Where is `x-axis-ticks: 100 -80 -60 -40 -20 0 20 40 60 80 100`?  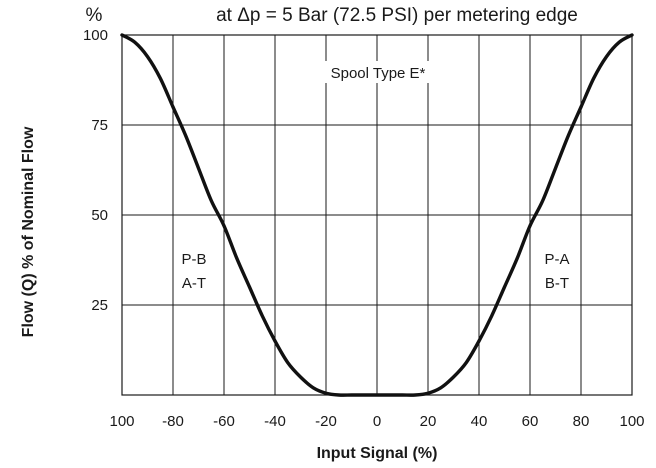
x-axis-ticks: 100 -80 -60 -40 -20 0 20 40 60 80 100 is located at coordinates (376, 421).